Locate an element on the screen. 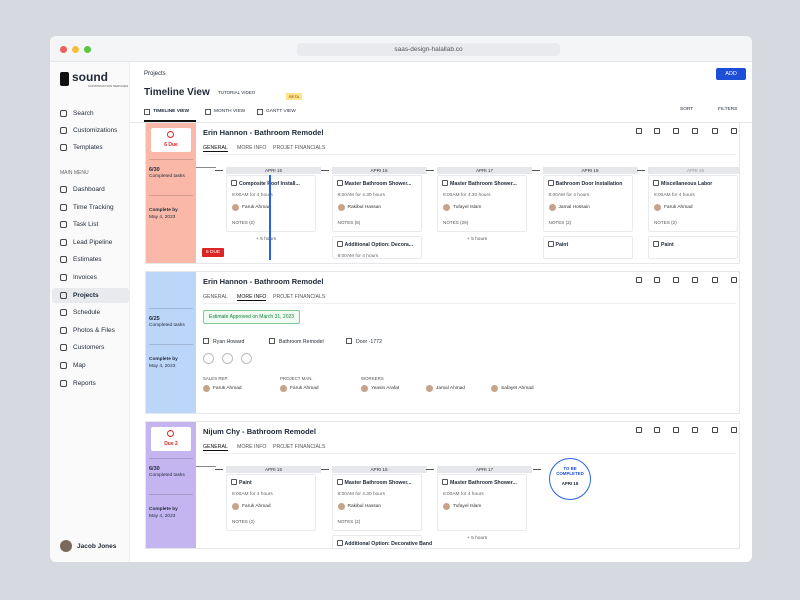 The image size is (800, 600). tutorial-link: TUTORIAL VIDEO is located at coordinates (237, 92).